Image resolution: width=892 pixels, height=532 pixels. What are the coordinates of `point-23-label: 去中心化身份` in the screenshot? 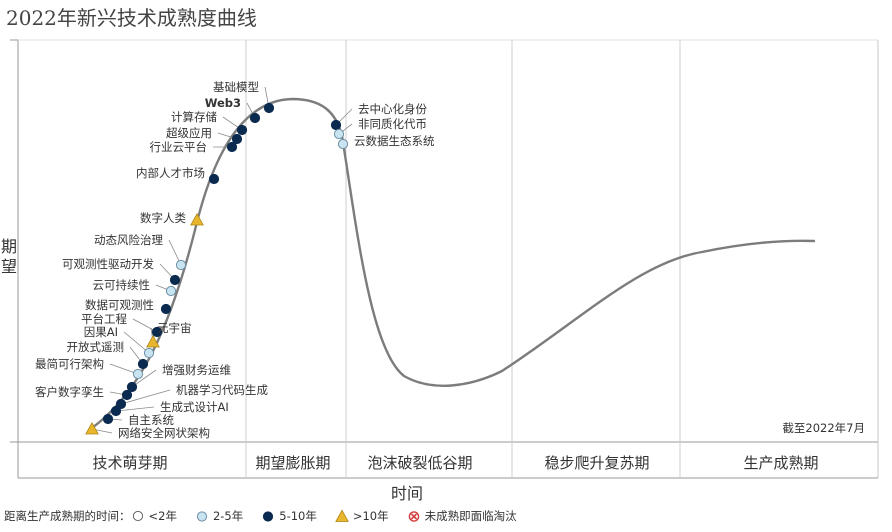 It's located at (392, 109).